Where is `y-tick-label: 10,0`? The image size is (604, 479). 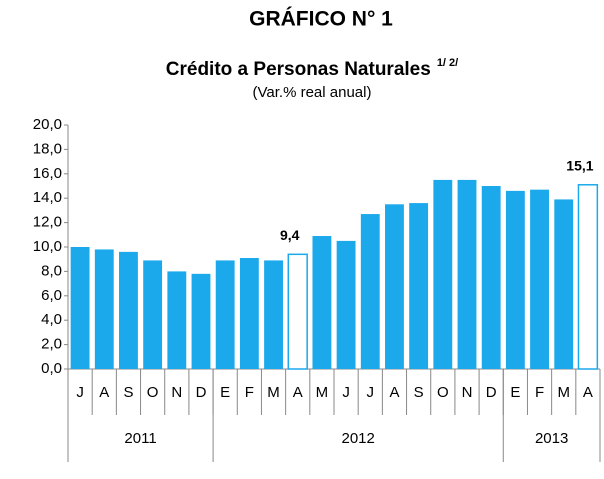
y-tick-label: 10,0 is located at coordinates (47, 246).